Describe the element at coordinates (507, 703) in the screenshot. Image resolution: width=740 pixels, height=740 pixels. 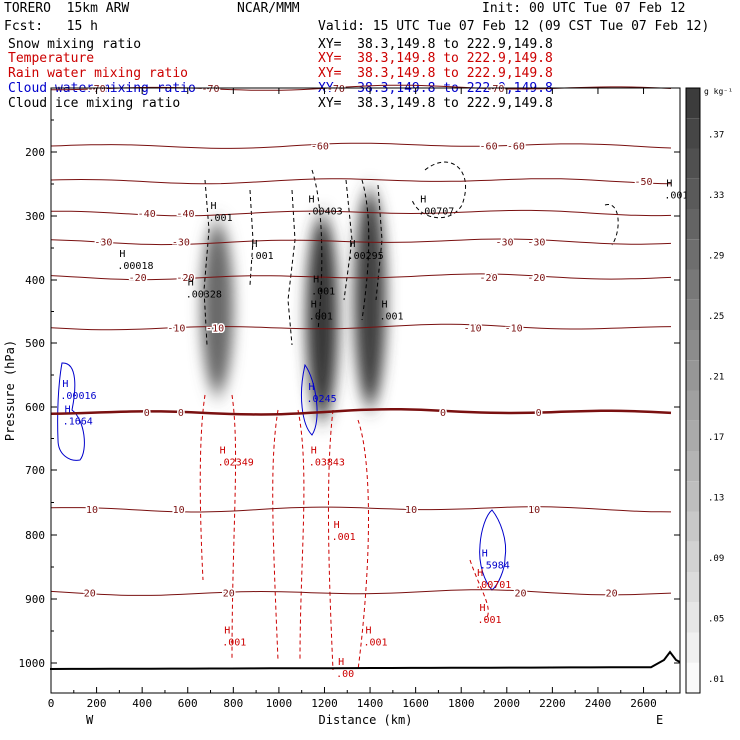
I see `x-tick-label: 2000` at that location.